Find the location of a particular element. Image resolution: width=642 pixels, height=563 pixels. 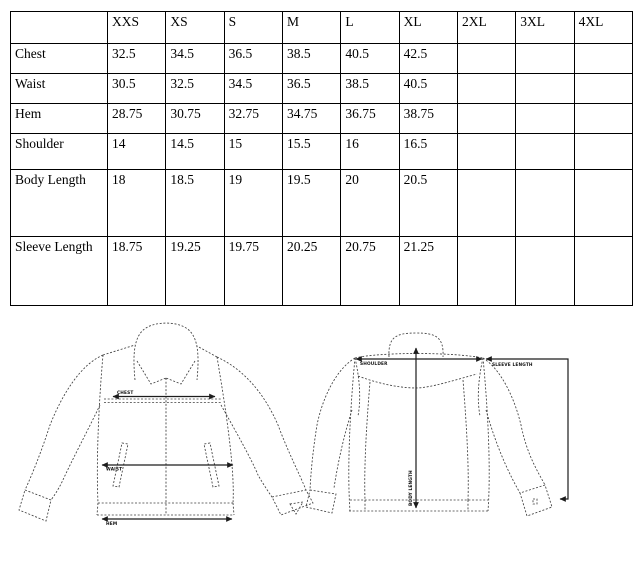

column-header: 2XL is located at coordinates (486, 27).